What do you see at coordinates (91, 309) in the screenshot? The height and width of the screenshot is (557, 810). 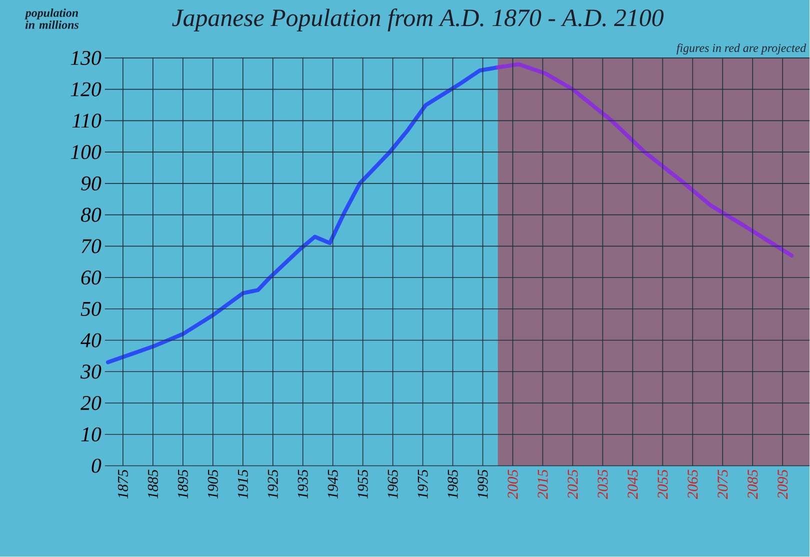 I see `y-tick-label: 50` at bounding box center [91, 309].